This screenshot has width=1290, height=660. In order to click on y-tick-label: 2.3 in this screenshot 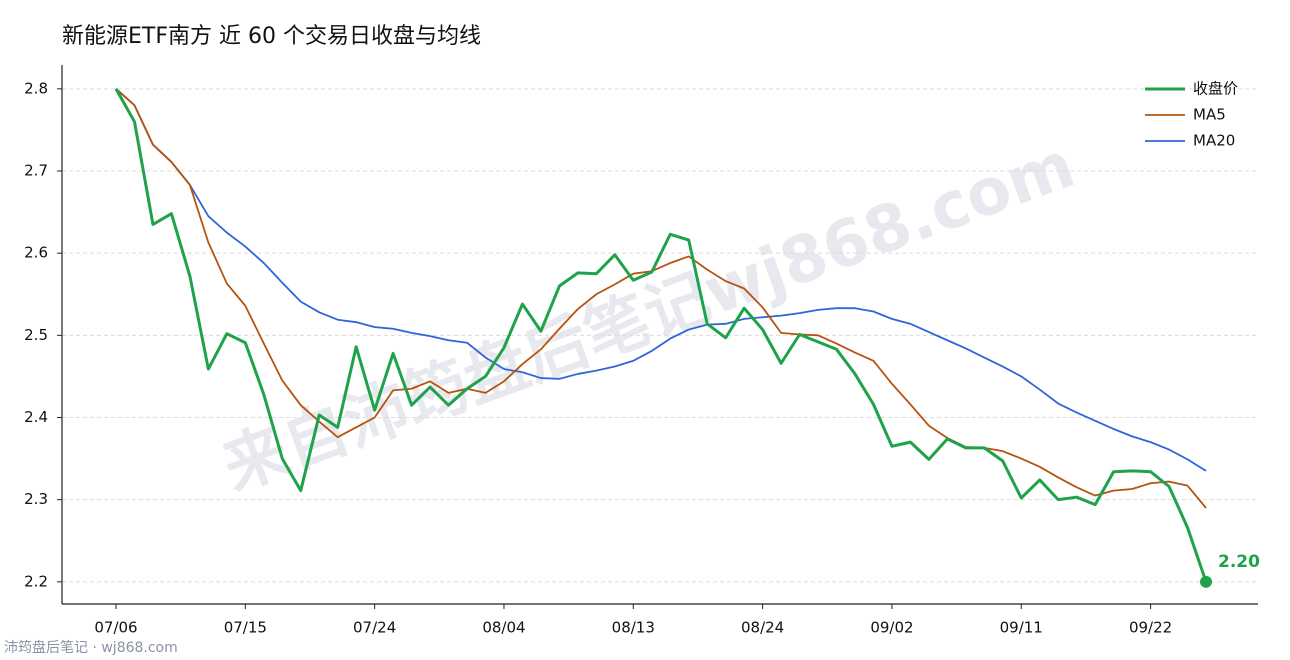, I will do `click(36, 499)`.